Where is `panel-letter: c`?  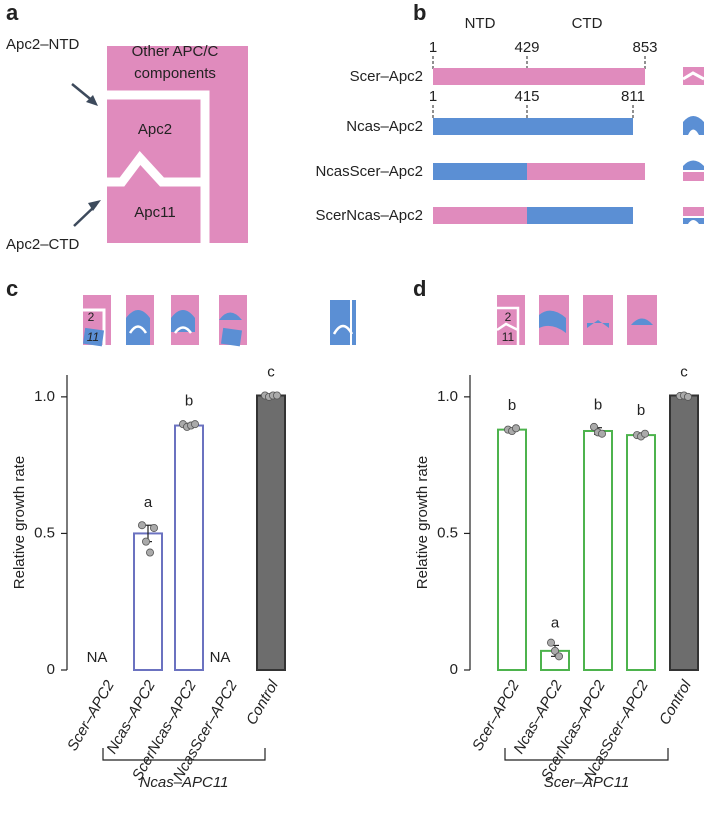 panel-letter: c is located at coordinates (12, 288).